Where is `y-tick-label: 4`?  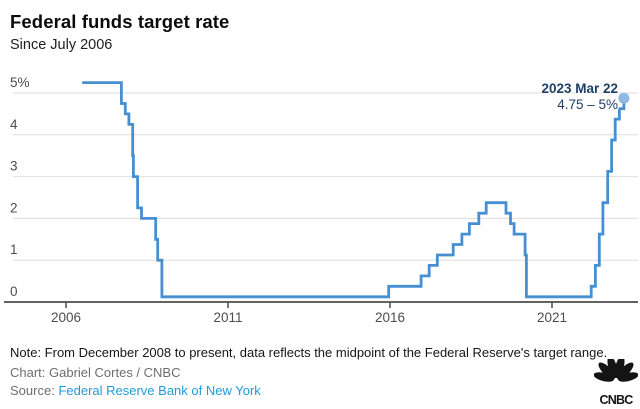
y-tick-label: 4 is located at coordinates (14, 124).